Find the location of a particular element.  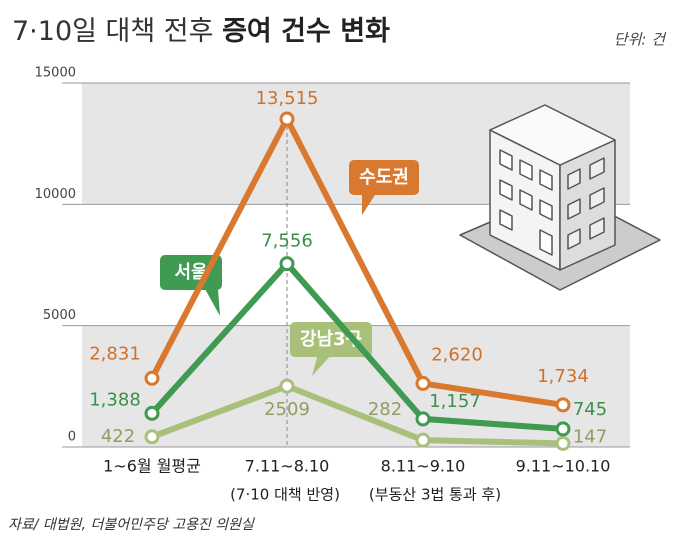

value-label: 1,734 is located at coordinates (563, 376).